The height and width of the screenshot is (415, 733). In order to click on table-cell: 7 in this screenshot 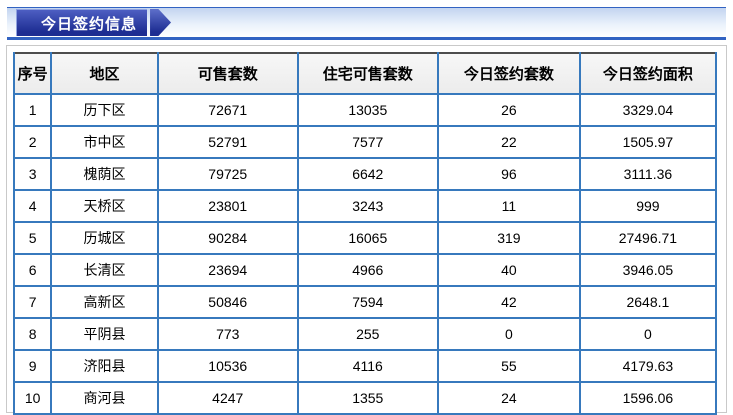, I will do `click(32, 302)`.